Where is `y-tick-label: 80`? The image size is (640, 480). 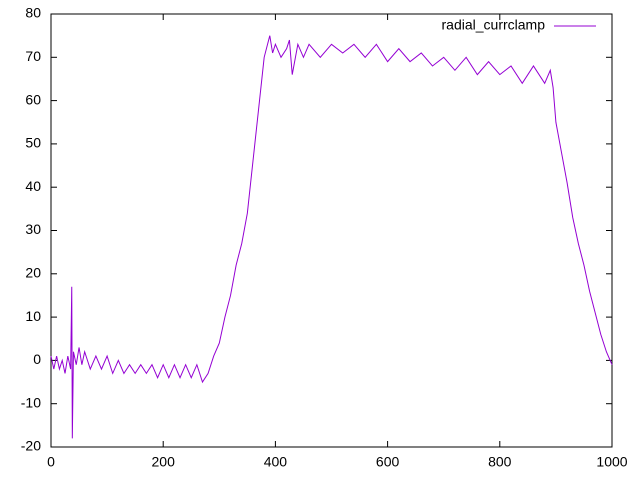 y-tick-label: 80 is located at coordinates (33, 13).